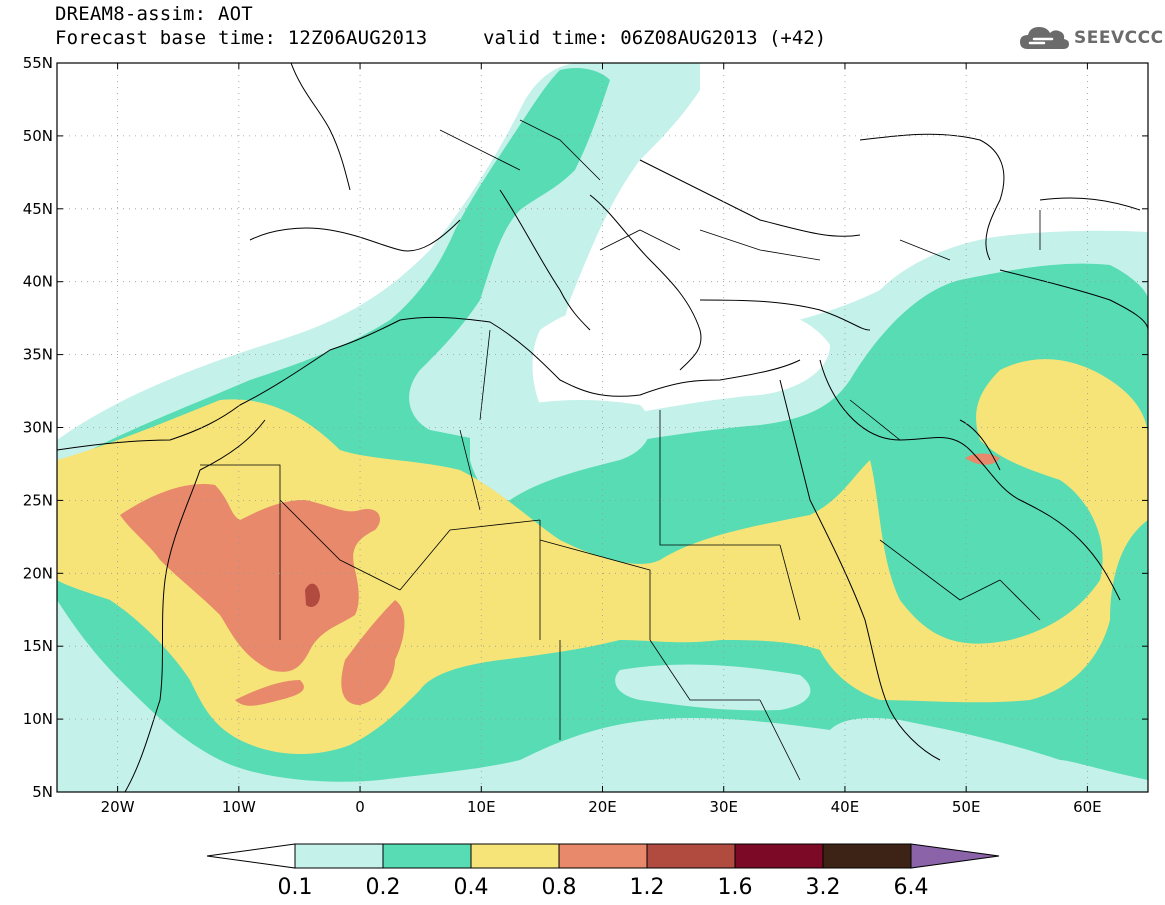 This screenshot has height=905, width=1165. Describe the element at coordinates (713, 687) in the screenshot. I see `contour-0.1-south` at that location.